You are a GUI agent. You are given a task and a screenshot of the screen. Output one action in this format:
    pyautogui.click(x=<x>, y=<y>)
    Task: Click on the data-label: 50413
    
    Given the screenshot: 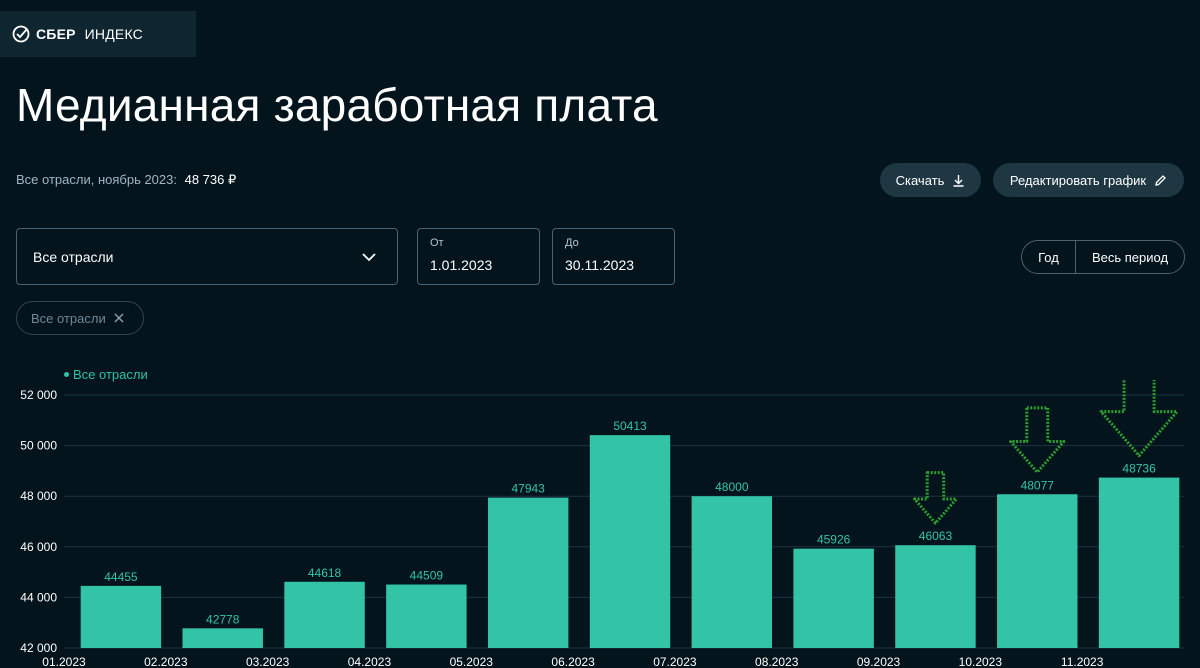 What is the action you would take?
    pyautogui.click(x=630, y=426)
    